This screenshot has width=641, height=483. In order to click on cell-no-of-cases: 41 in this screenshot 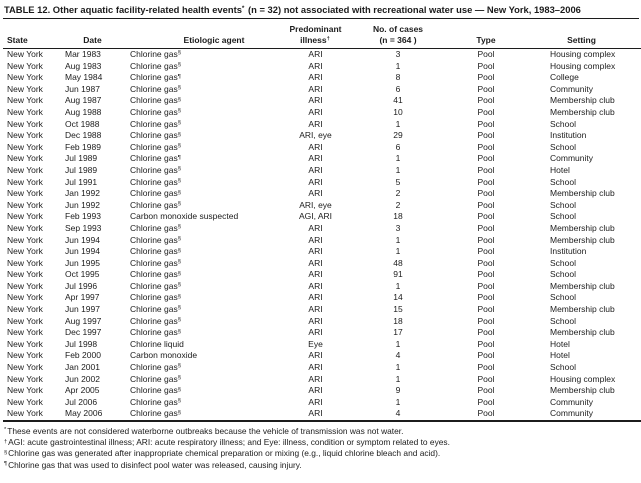, I will do `click(398, 100)`.